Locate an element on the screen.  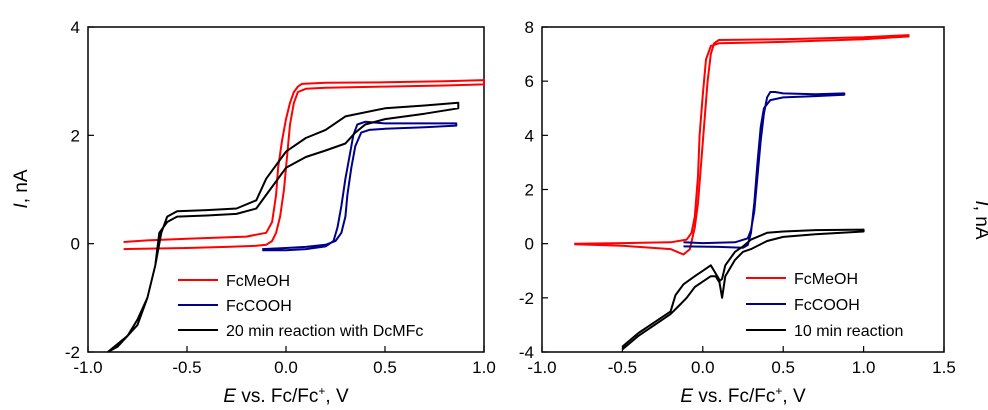
left-x-tick-label: 0.0 is located at coordinates (286, 367).